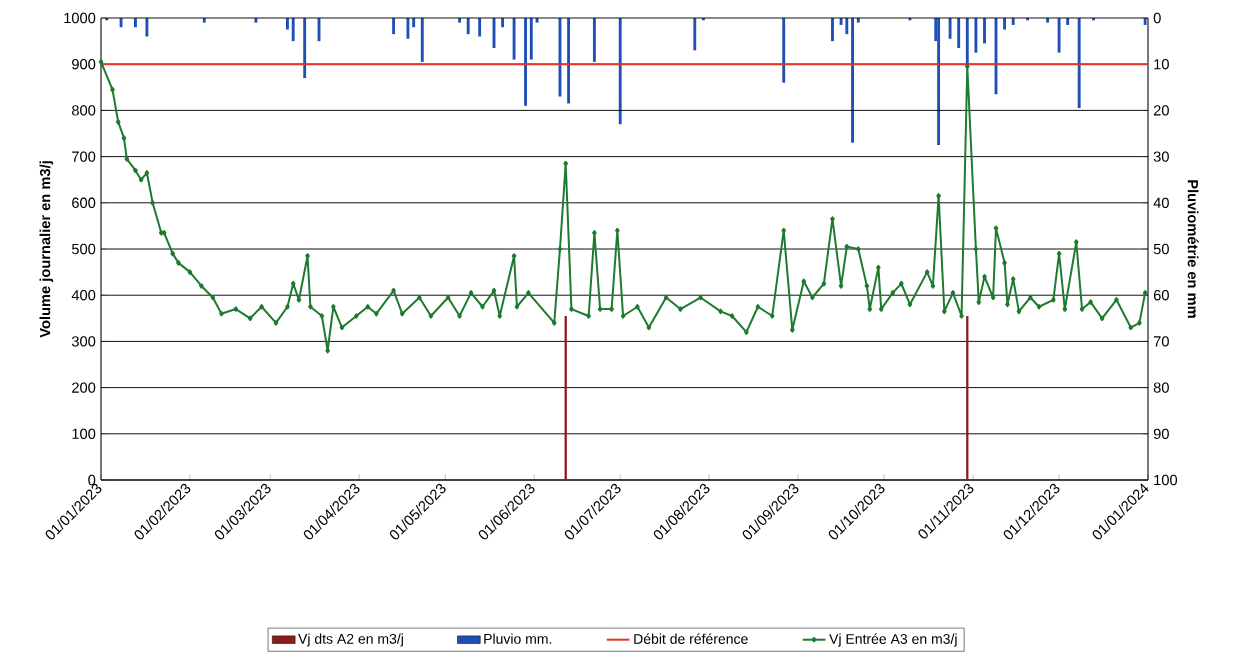  What do you see at coordinates (84, 110) in the screenshot?
I see `y-tick-label: 800` at bounding box center [84, 110].